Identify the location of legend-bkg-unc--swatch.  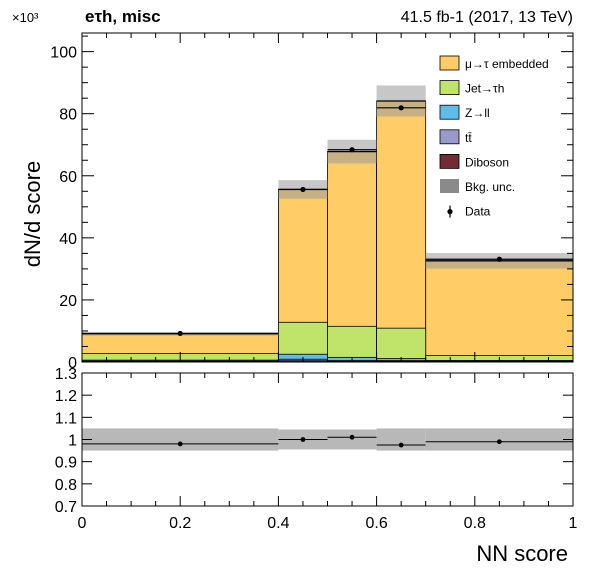
(449, 186).